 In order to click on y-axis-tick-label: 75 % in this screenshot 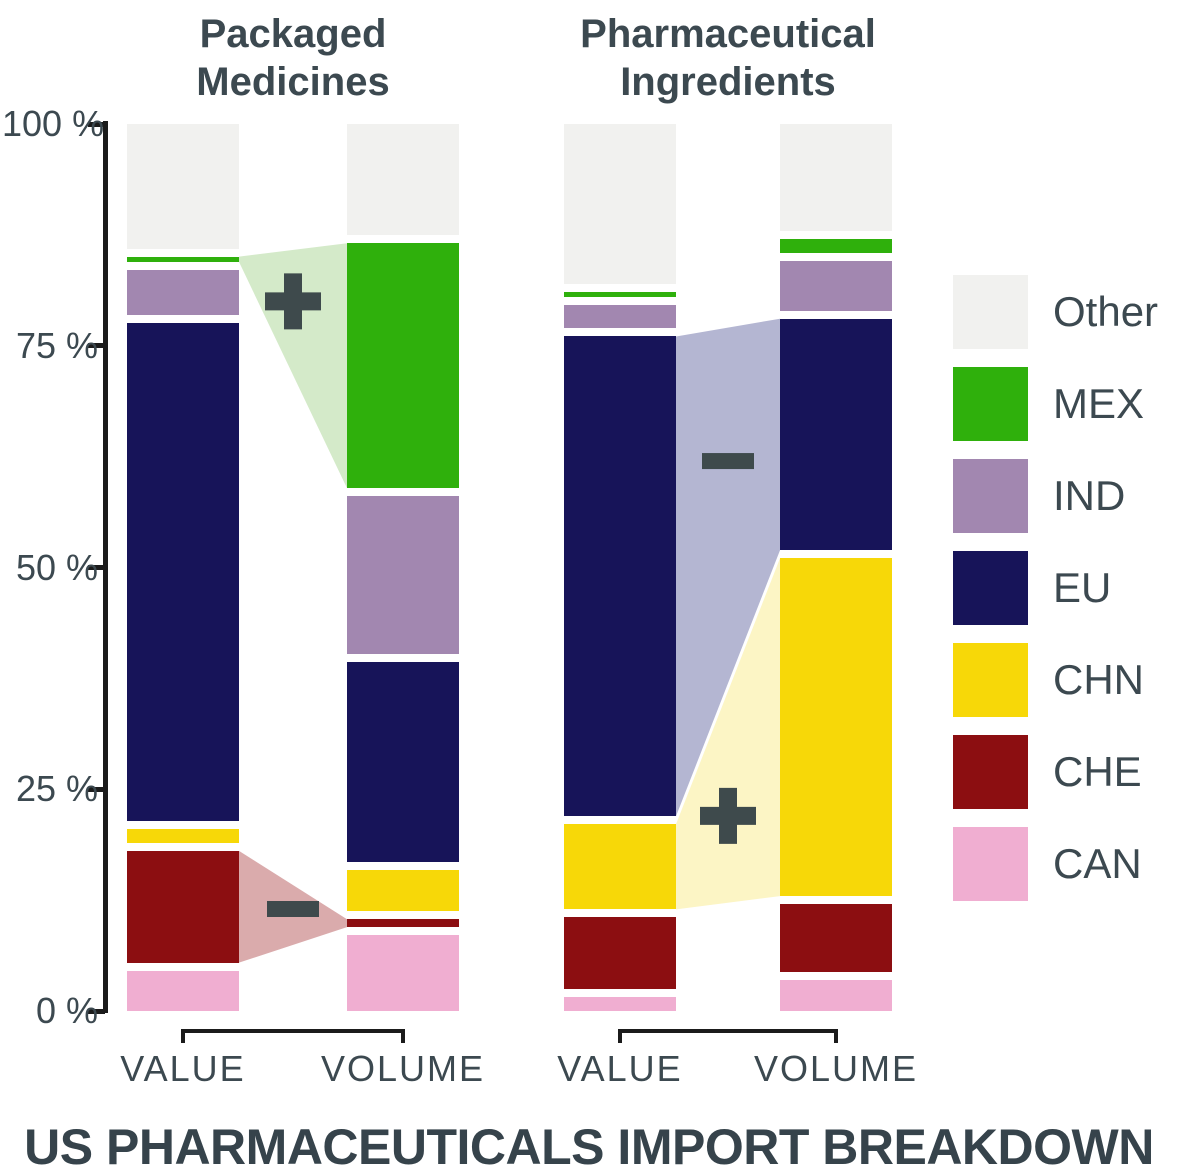, I will do `click(56, 345)`.